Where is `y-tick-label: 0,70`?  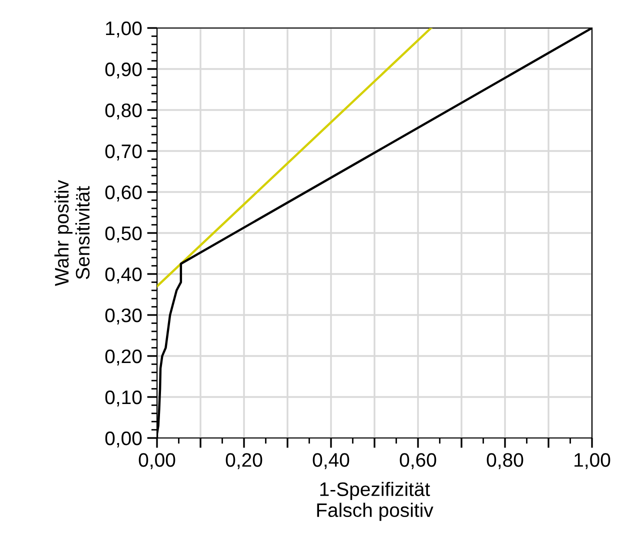 y-tick-label: 0,70 is located at coordinates (123, 152).